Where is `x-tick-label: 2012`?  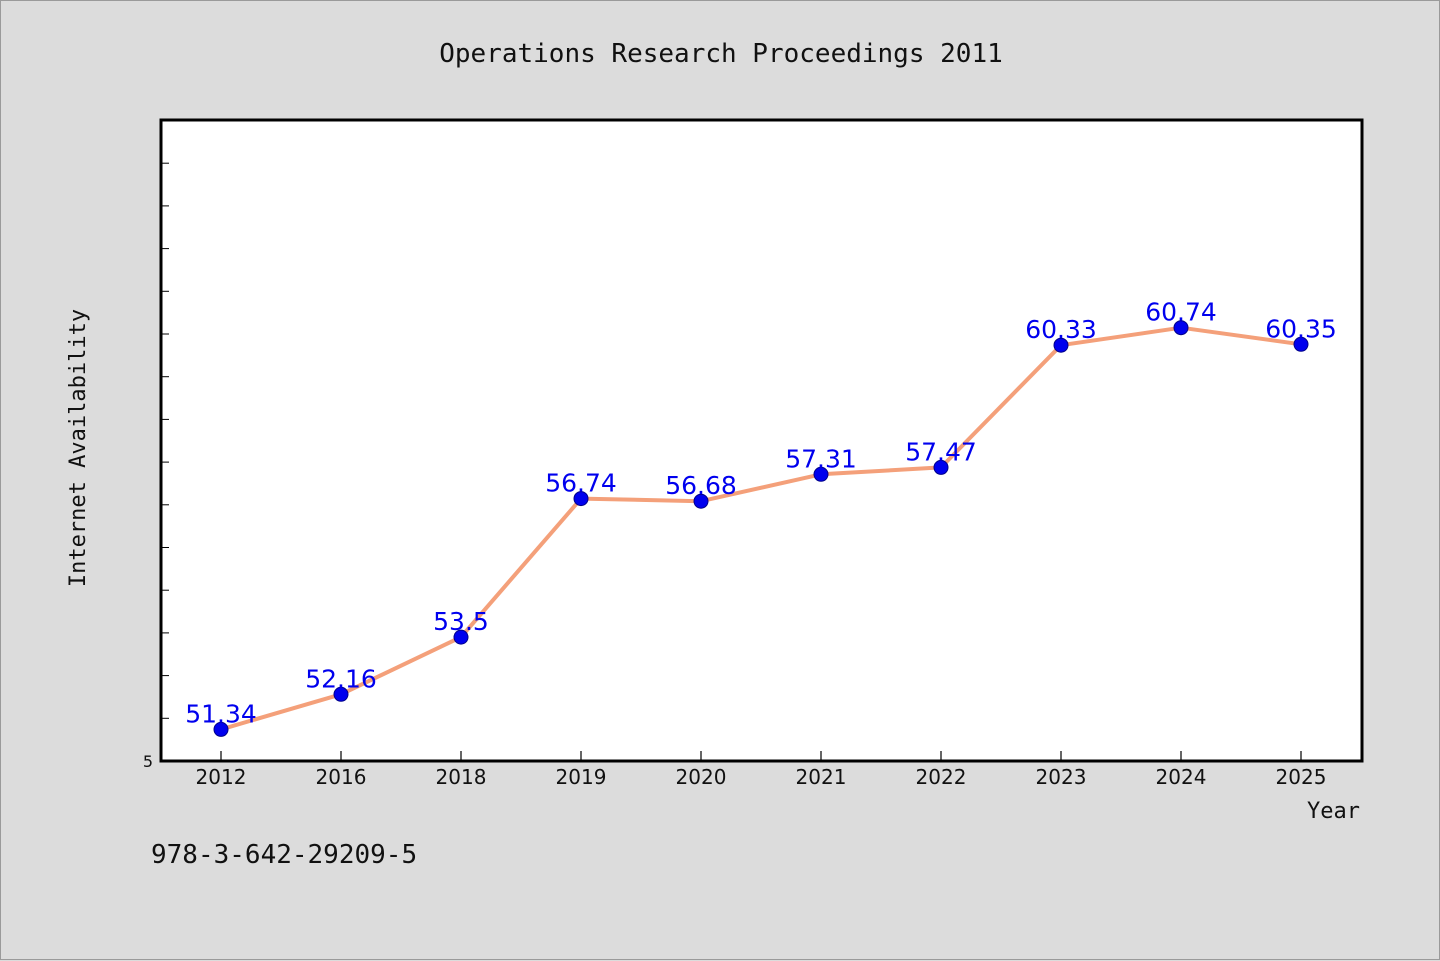
x-tick-label: 2012 is located at coordinates (221, 777).